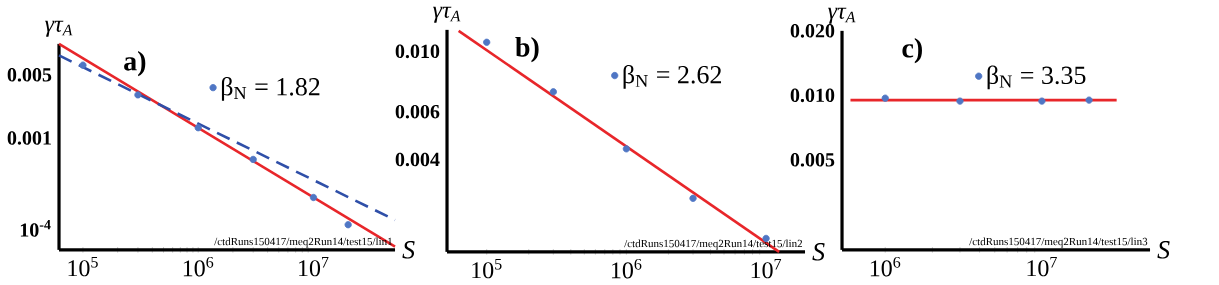 Image resolution: width=1219 pixels, height=285 pixels. What do you see at coordinates (812, 31) in the screenshot?
I see `y-tick-label: 0.020` at bounding box center [812, 31].